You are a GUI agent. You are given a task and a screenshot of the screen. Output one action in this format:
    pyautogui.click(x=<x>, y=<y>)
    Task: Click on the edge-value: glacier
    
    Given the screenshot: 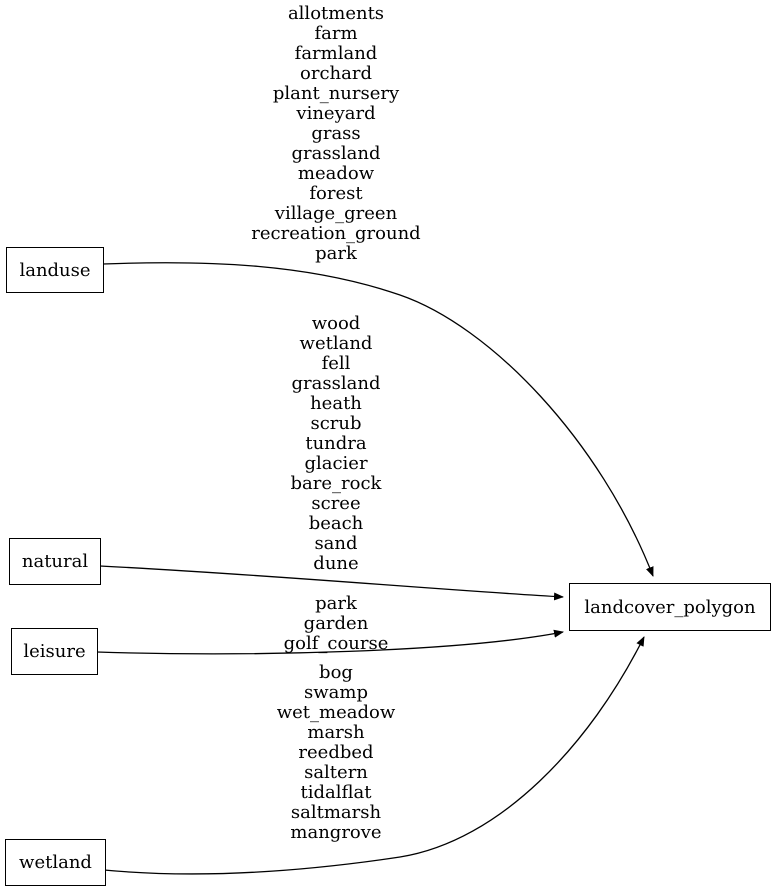 What is the action you would take?
    pyautogui.click(x=336, y=463)
    